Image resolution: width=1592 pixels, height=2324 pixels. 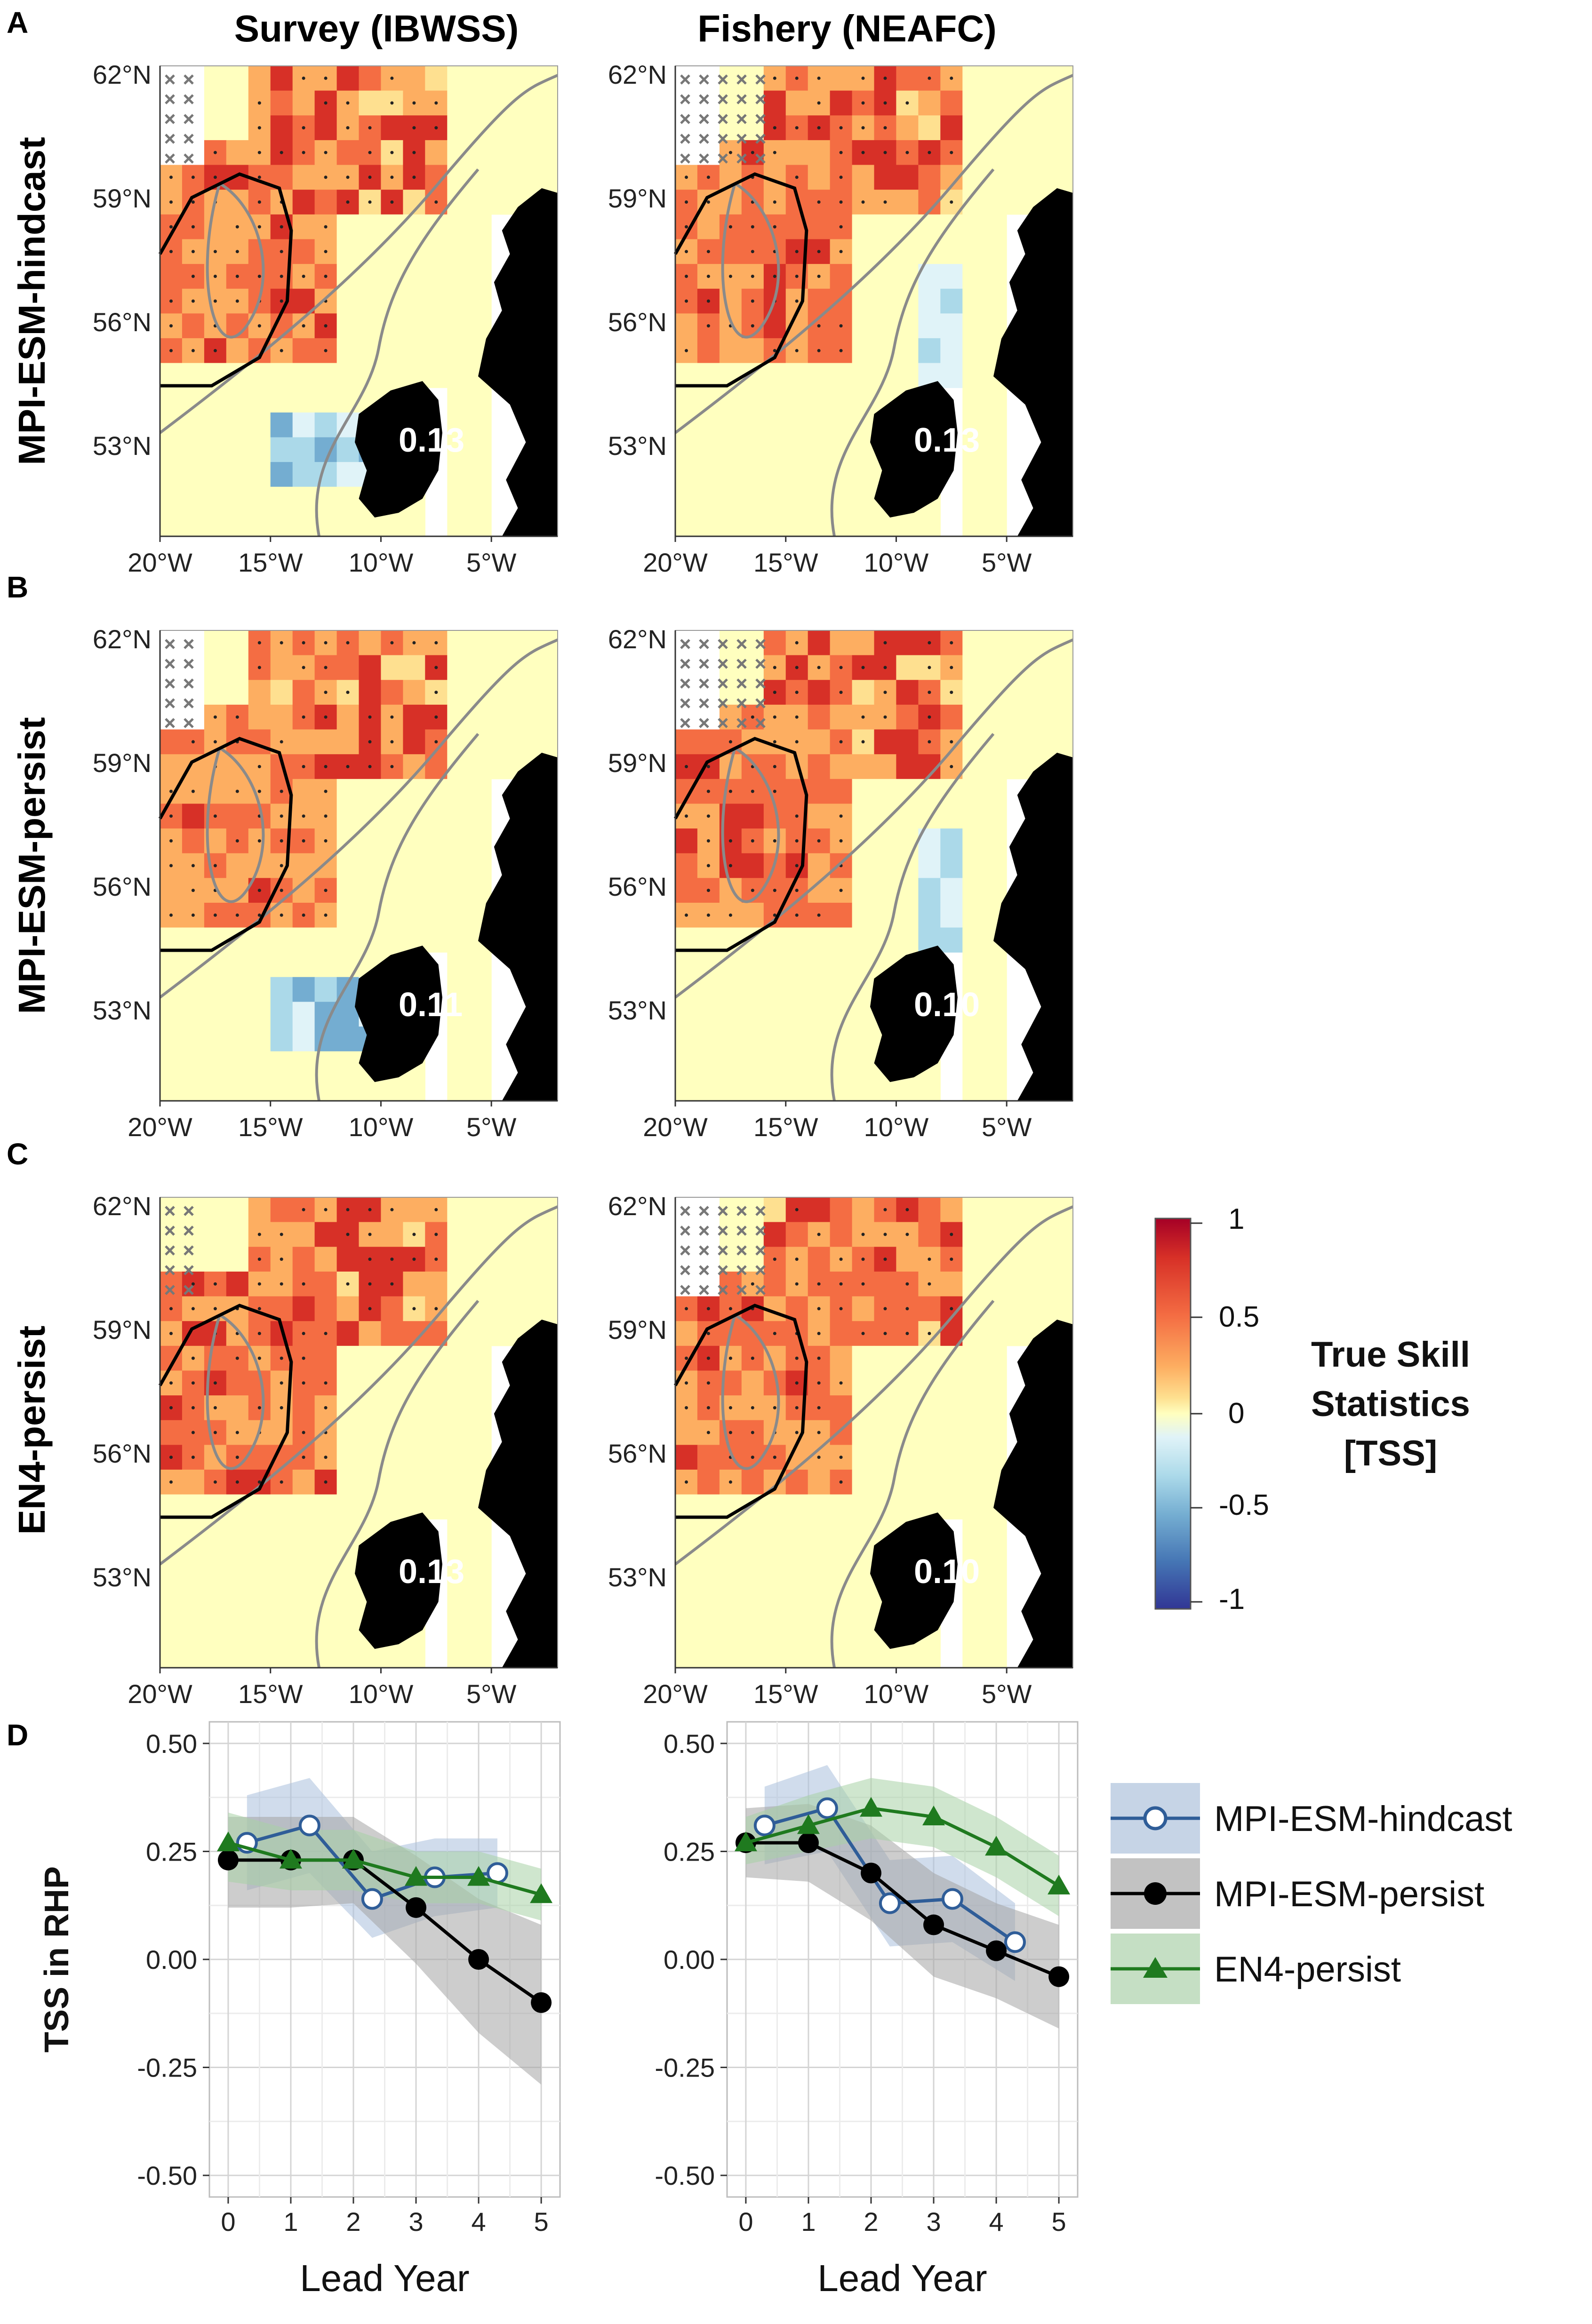 What do you see at coordinates (637, 1010) in the screenshot?
I see `lat-tick-label: 53°N` at bounding box center [637, 1010].